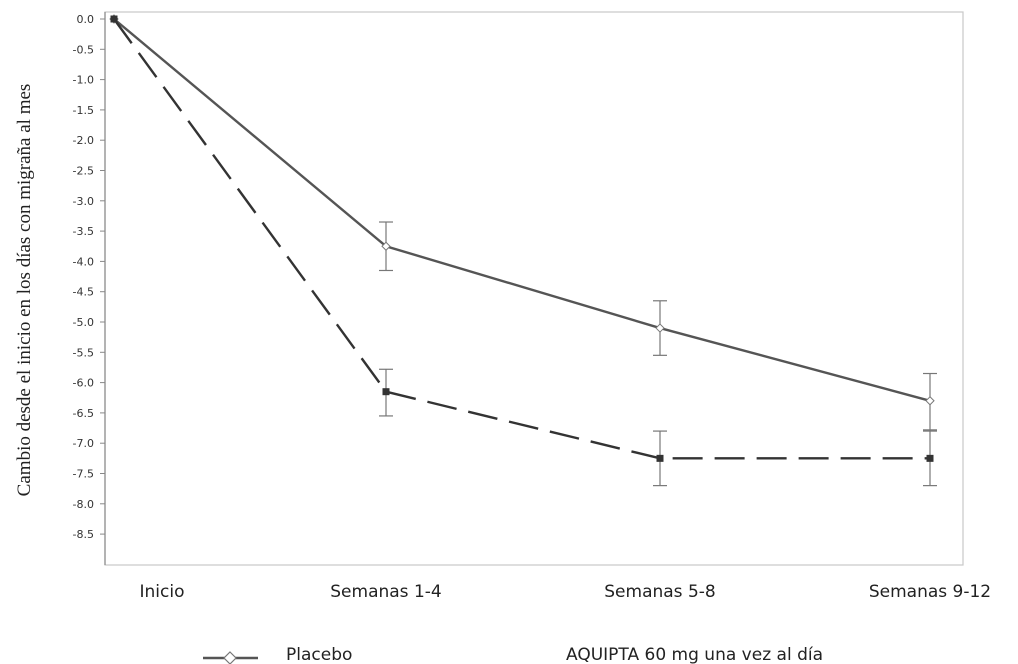 This screenshot has height=664, width=1018. What do you see at coordinates (83, 231) in the screenshot?
I see `y-tick-label: -3.5` at bounding box center [83, 231].